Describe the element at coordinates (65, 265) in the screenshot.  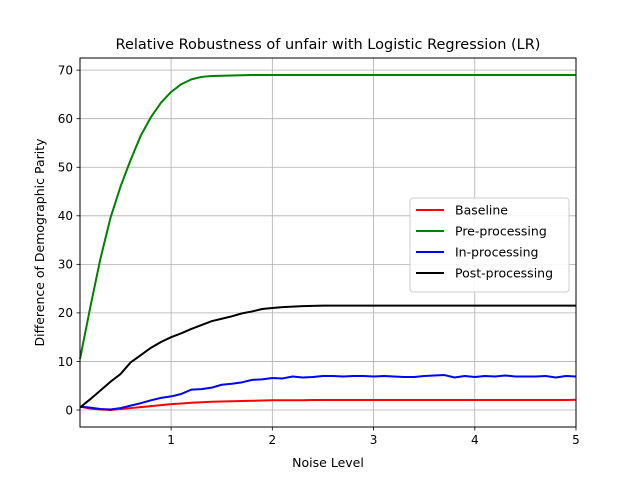
I see `y-tick-label: 30` at that location.